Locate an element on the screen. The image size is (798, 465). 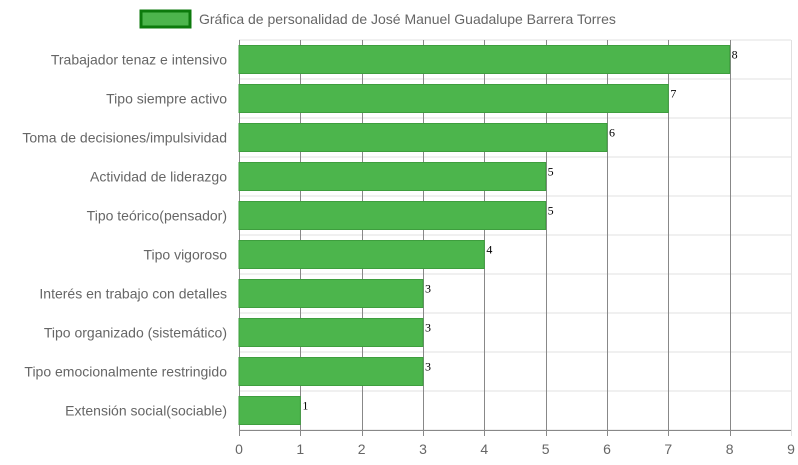
x-tick-label: 0 is located at coordinates (239, 449).